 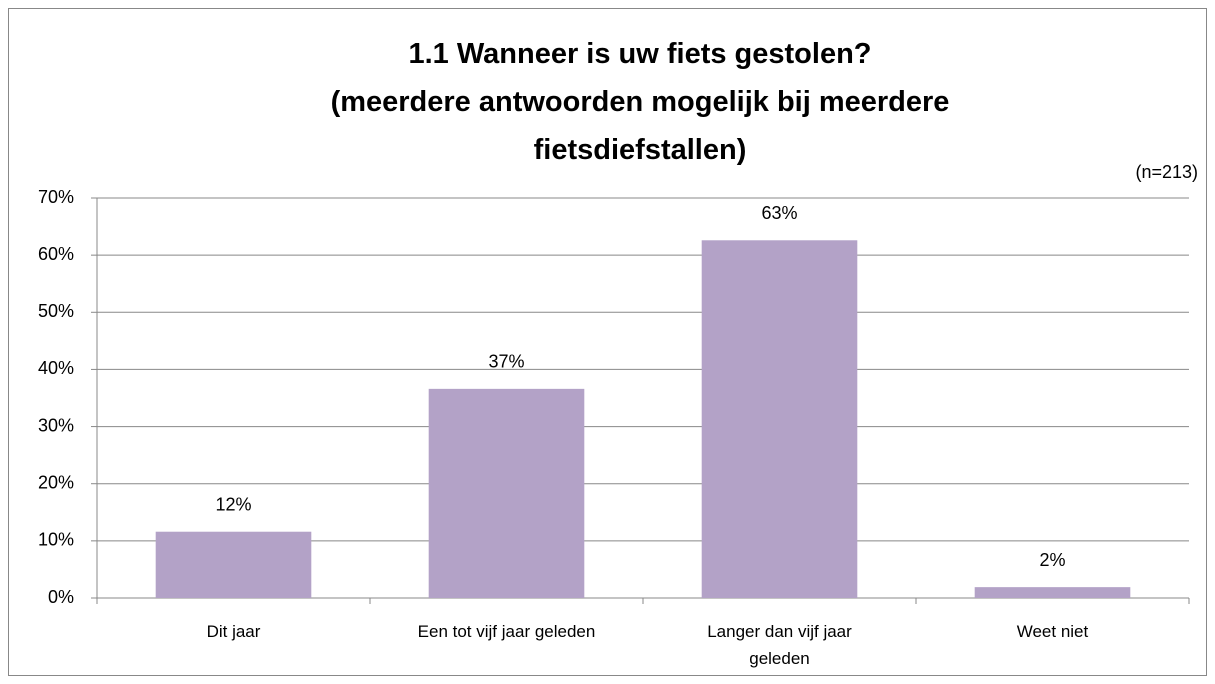 I want to click on y-tick-label: 60%, so click(x=56, y=254).